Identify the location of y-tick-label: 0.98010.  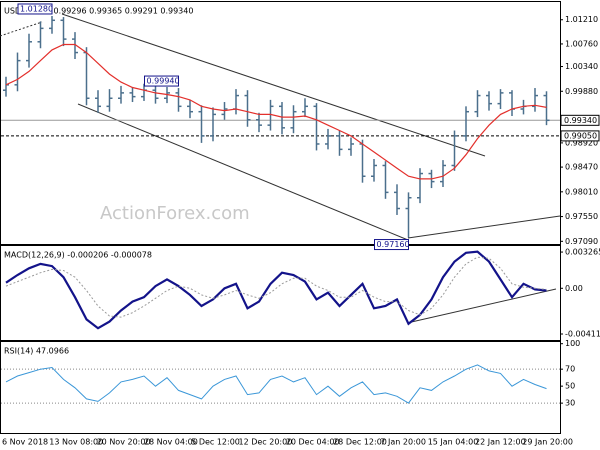
(581, 191).